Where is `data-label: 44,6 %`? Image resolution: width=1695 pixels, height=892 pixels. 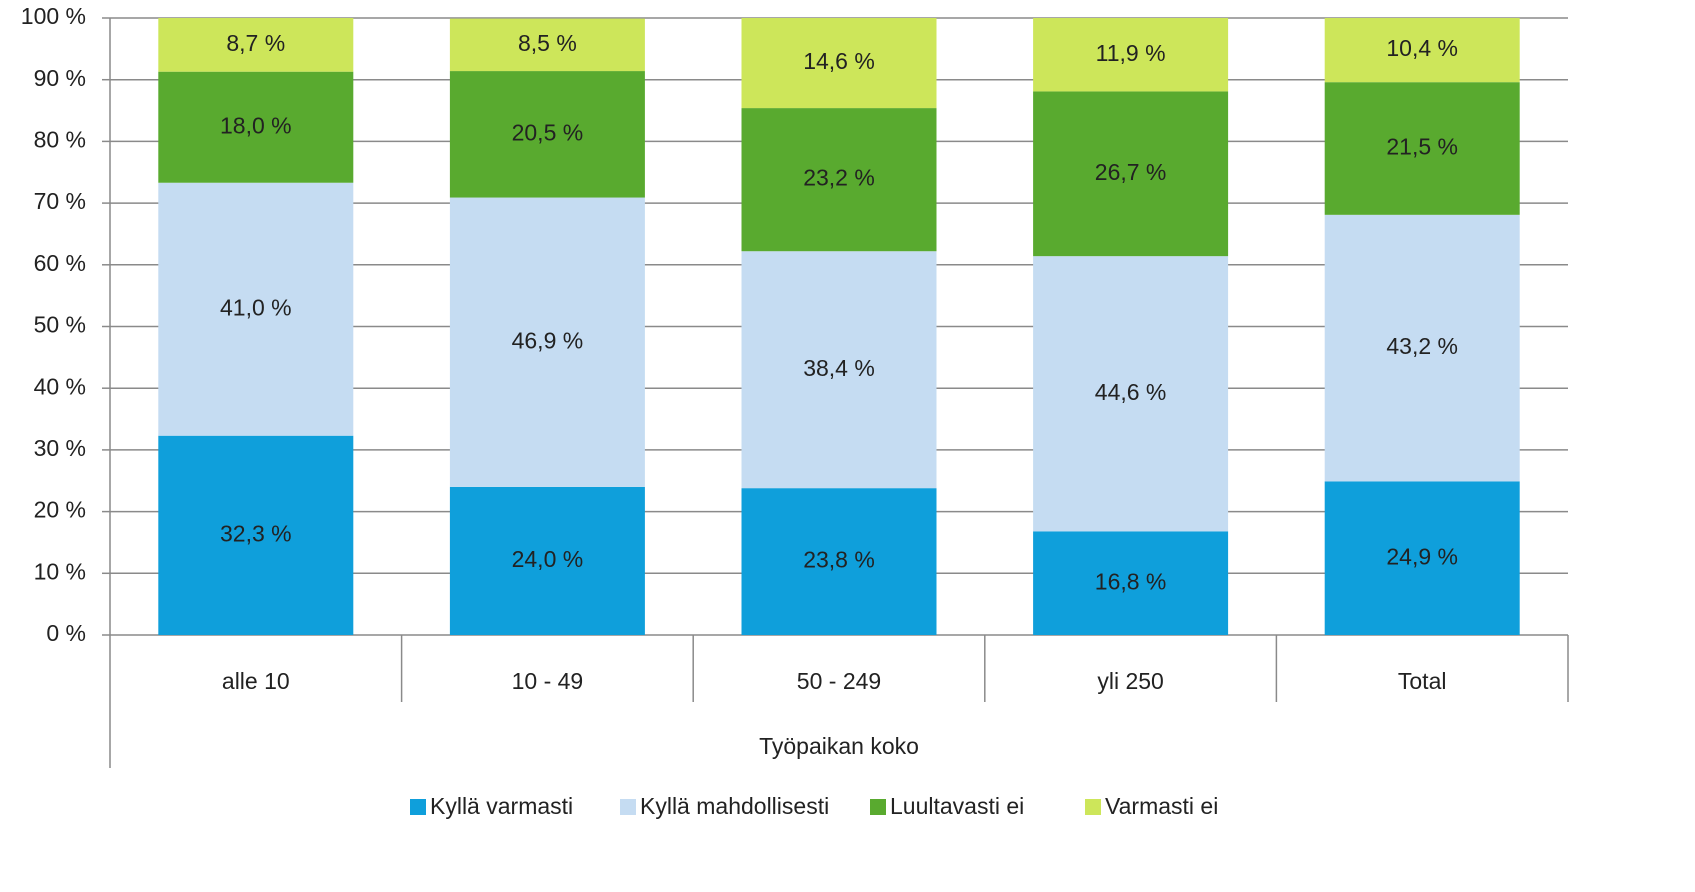 data-label: 44,6 % is located at coordinates (1131, 392).